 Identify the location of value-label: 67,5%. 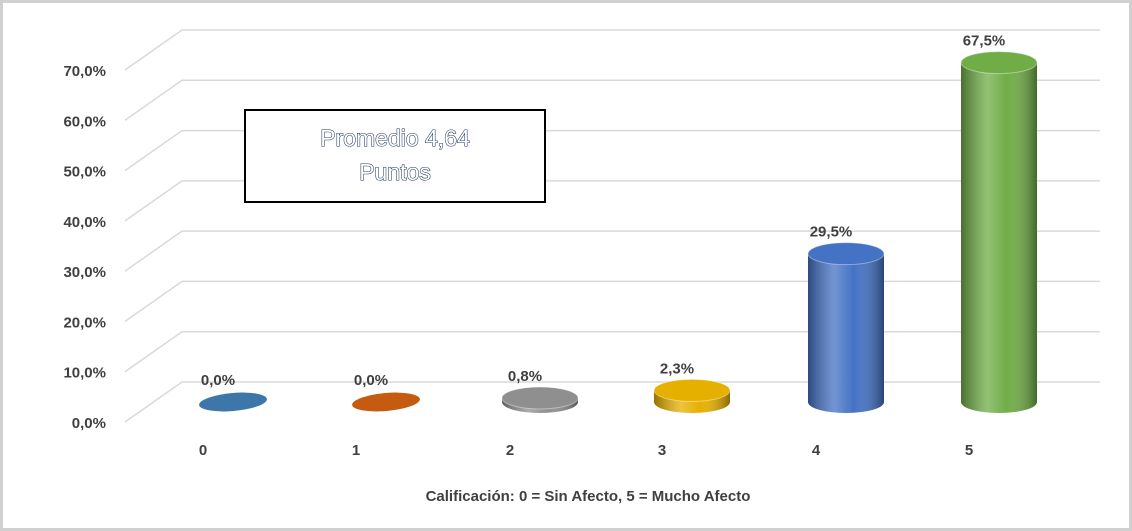
(984, 41).